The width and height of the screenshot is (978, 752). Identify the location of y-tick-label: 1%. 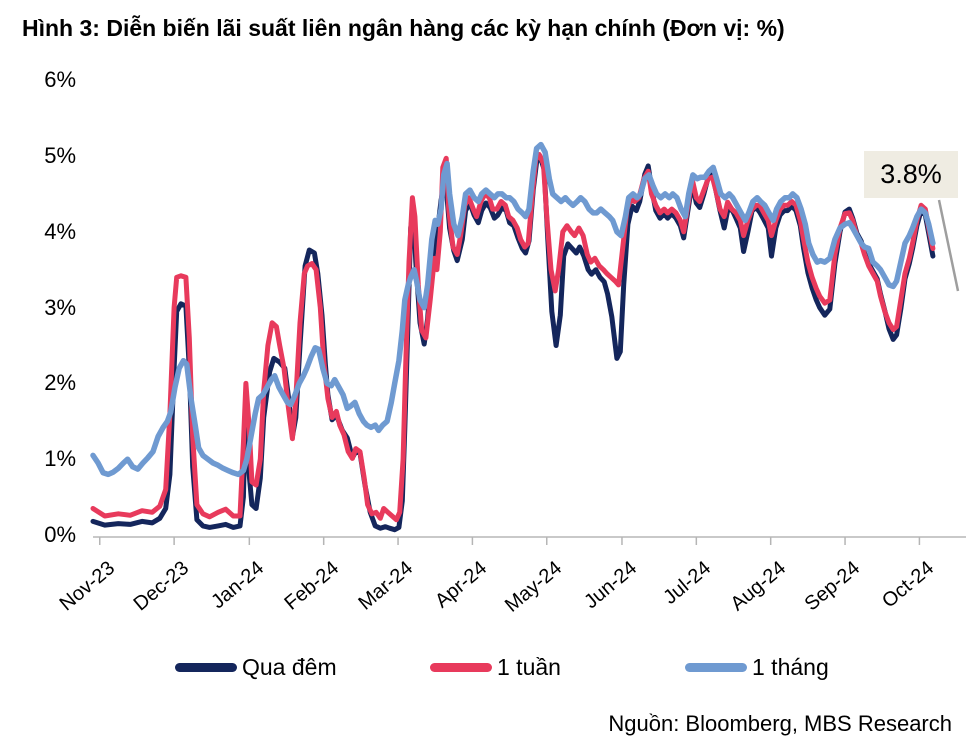
(60, 459).